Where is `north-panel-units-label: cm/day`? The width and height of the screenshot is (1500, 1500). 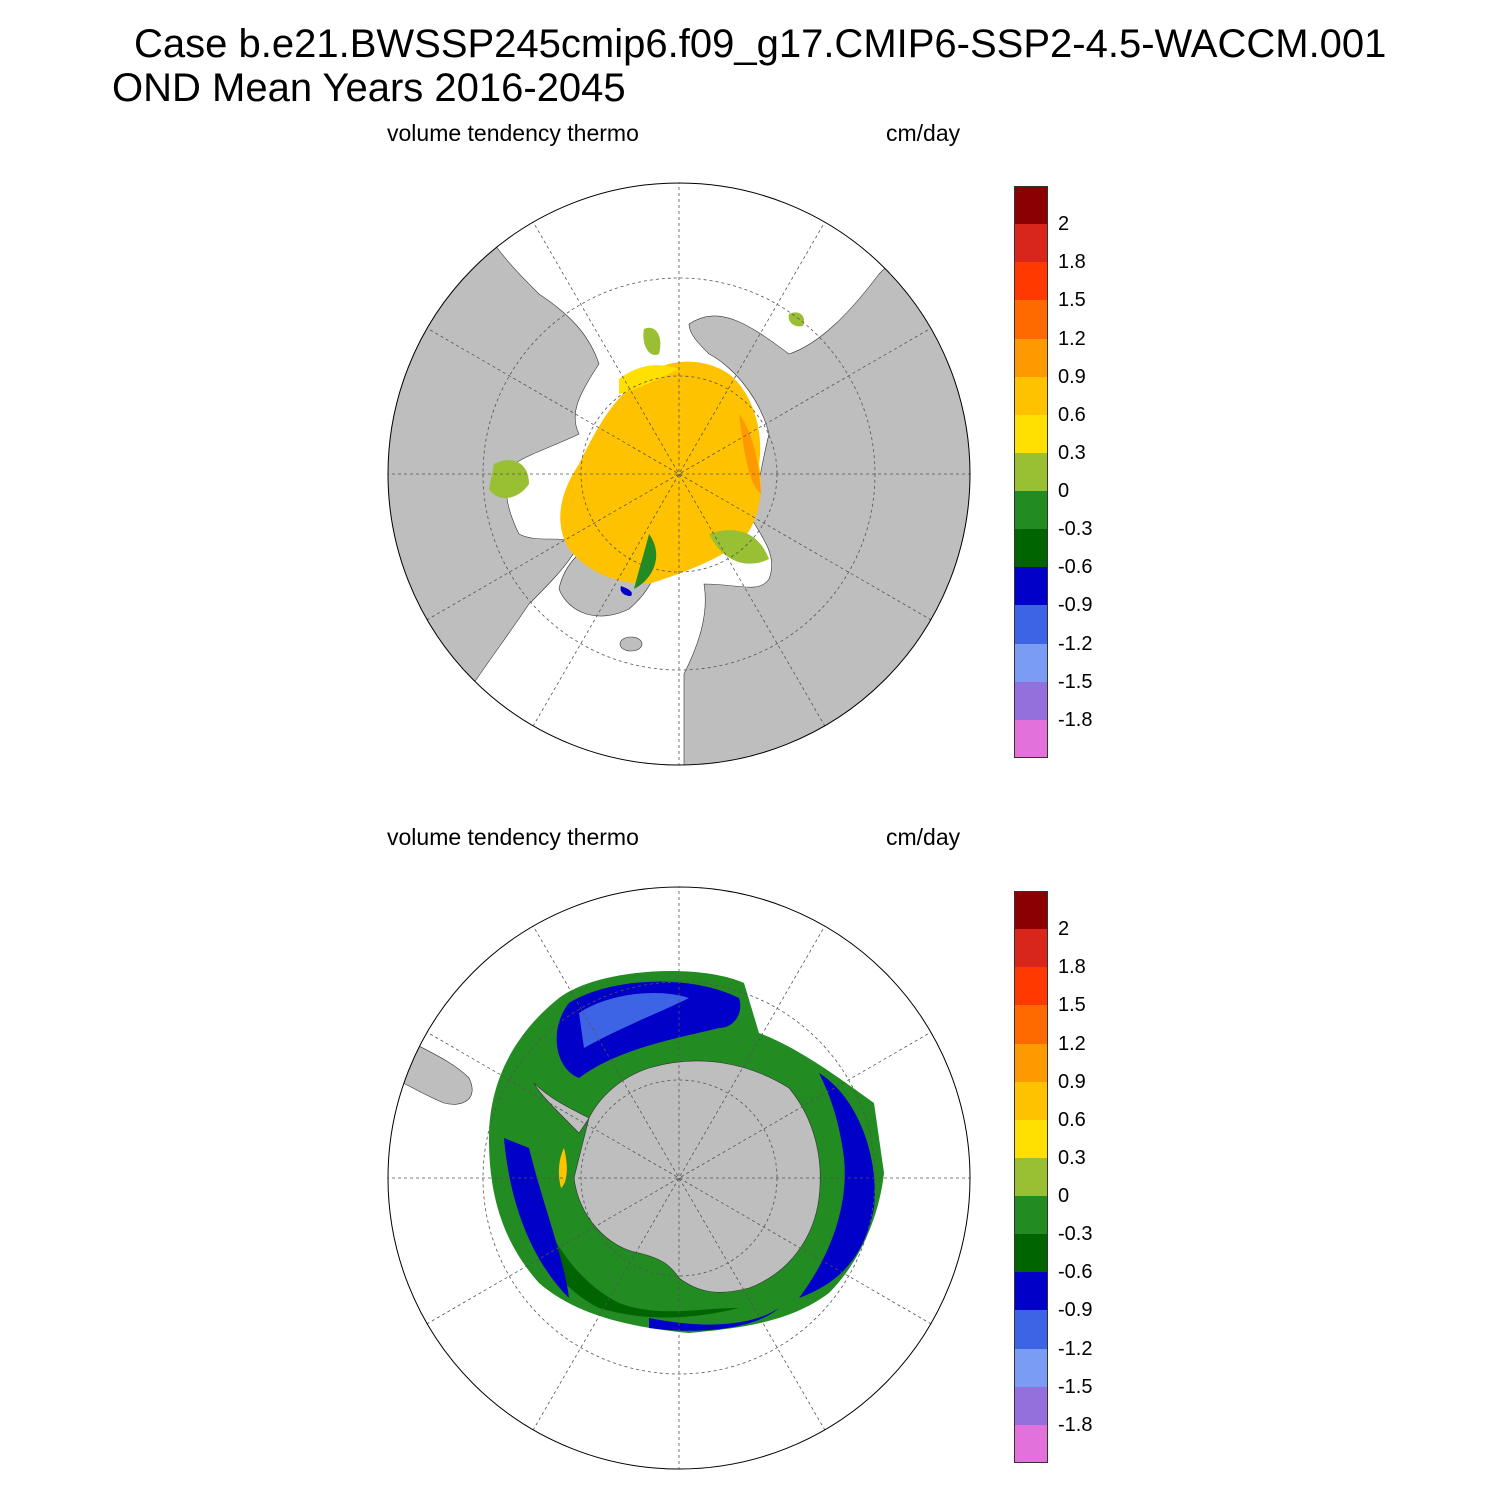
north-panel-units-label: cm/day is located at coordinates (923, 133).